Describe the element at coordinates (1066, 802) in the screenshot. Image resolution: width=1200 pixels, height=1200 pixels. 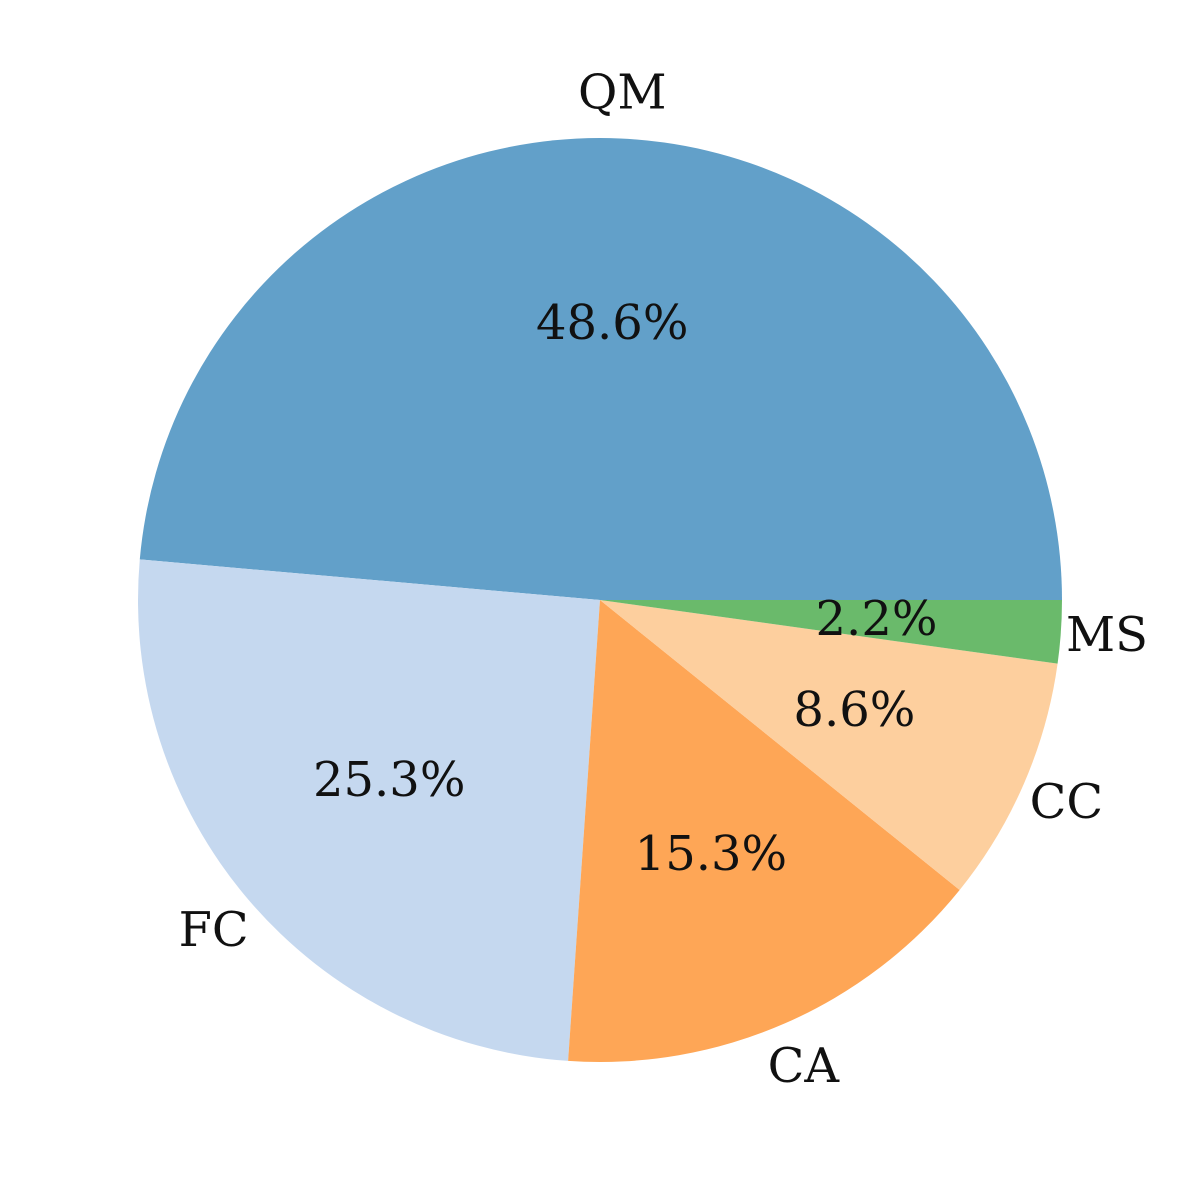
I see `slice-label-cc: CC` at that location.